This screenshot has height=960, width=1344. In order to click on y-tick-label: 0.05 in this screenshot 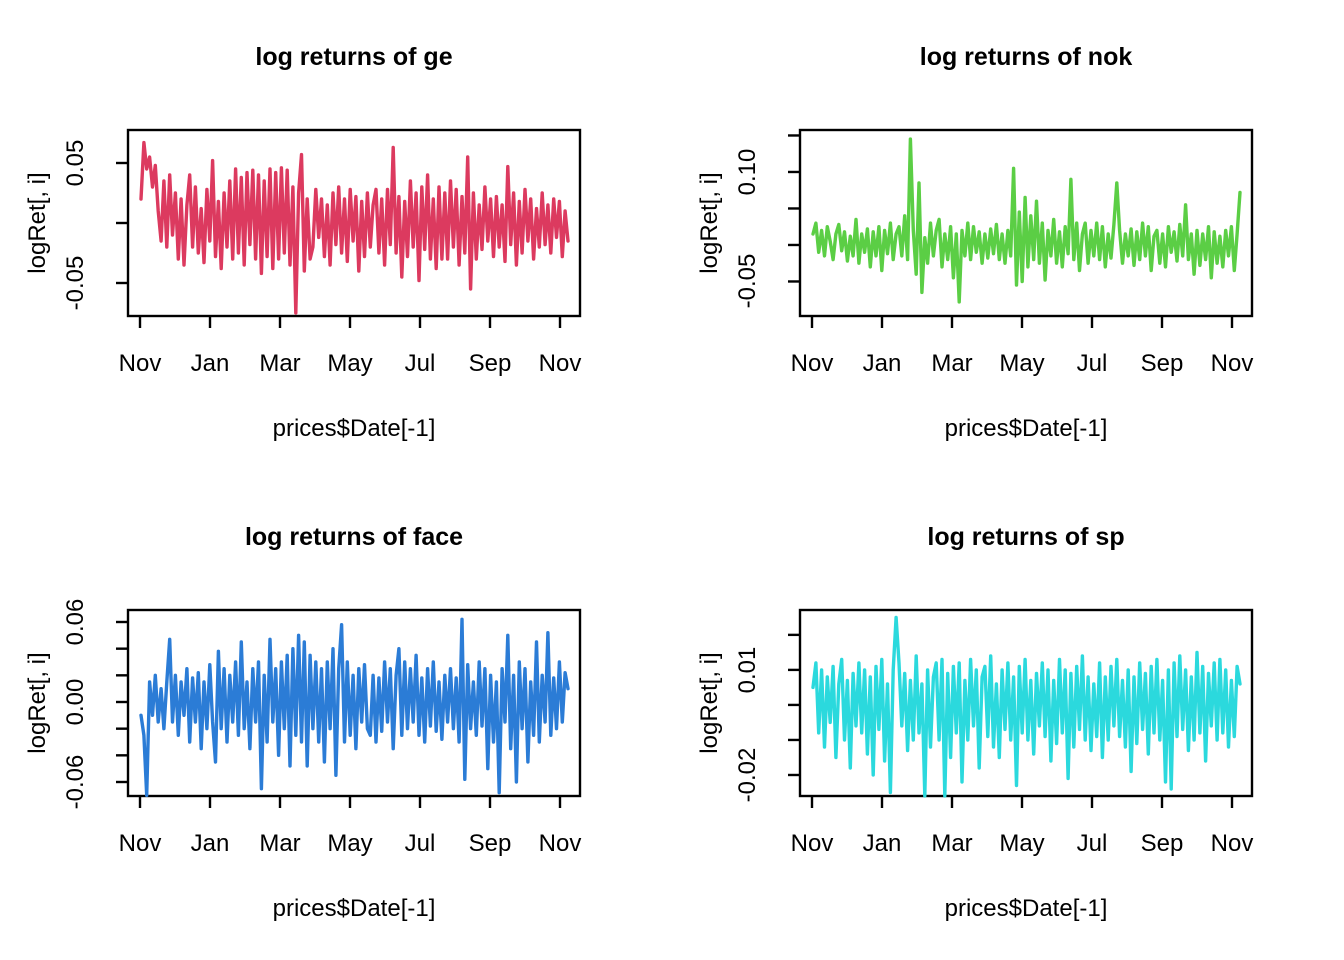, I will do `click(75, 163)`.